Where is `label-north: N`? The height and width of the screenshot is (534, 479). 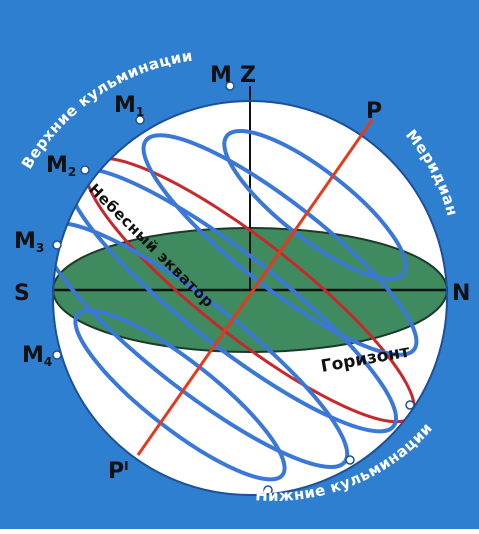
label-north: N is located at coordinates (461, 293).